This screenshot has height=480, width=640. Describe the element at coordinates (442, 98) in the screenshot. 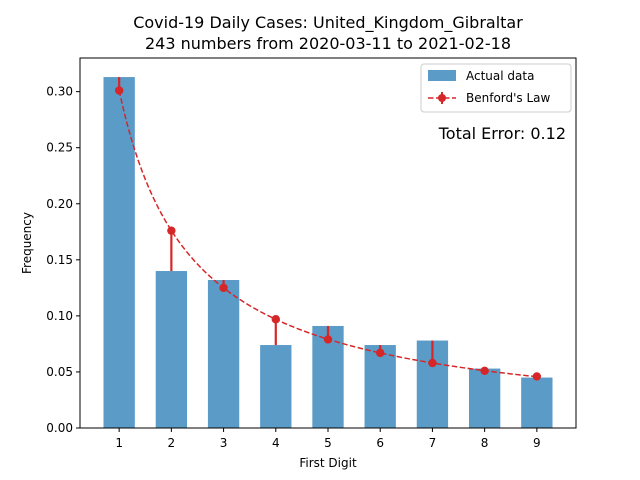

I see `legend-swatch-benford-marker` at that location.